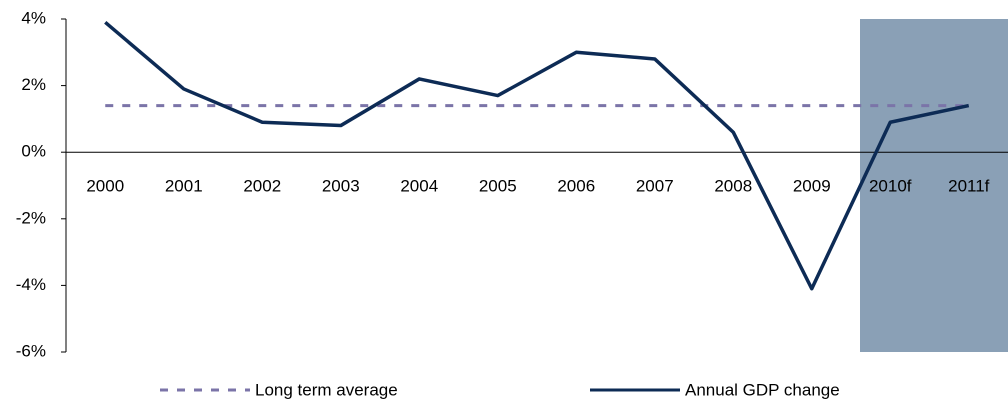  Describe the element at coordinates (733, 186) in the screenshot. I see `x-tick-label: 2008` at that location.